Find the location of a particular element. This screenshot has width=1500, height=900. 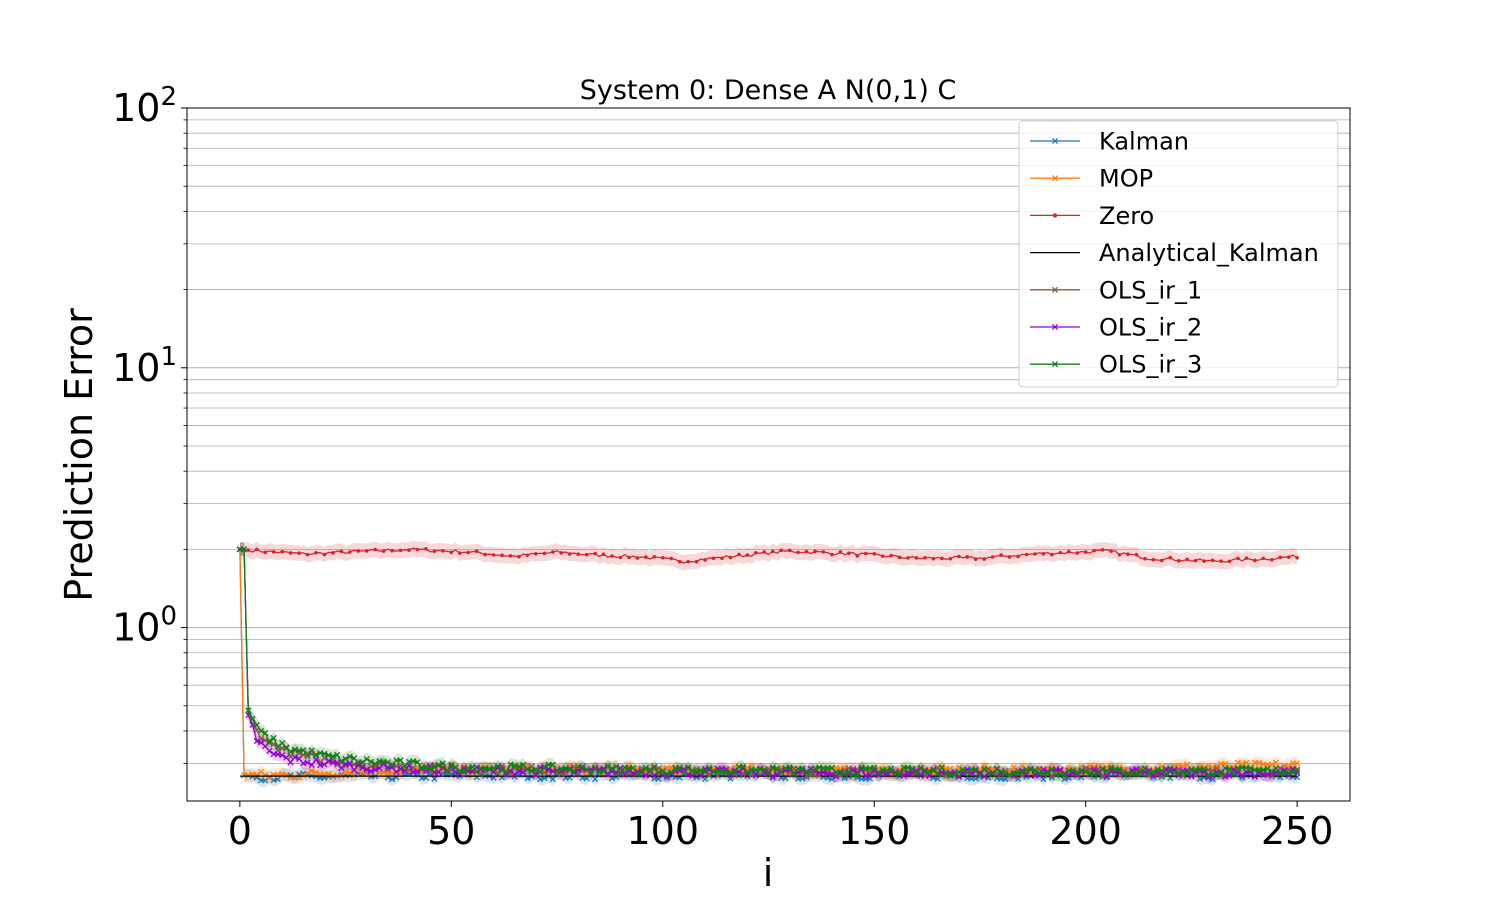

legend-label: Zero is located at coordinates (1126, 216).